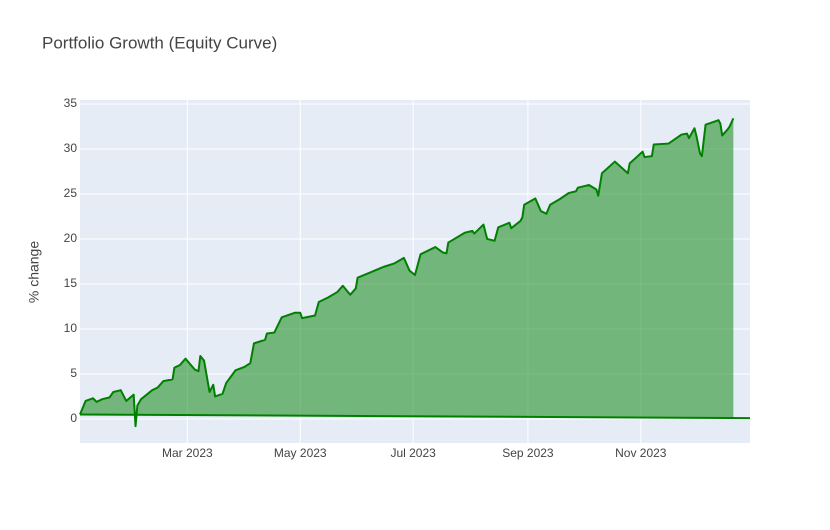  What do you see at coordinates (187, 453) in the screenshot?
I see `x-tick-label: Mar 2023` at bounding box center [187, 453].